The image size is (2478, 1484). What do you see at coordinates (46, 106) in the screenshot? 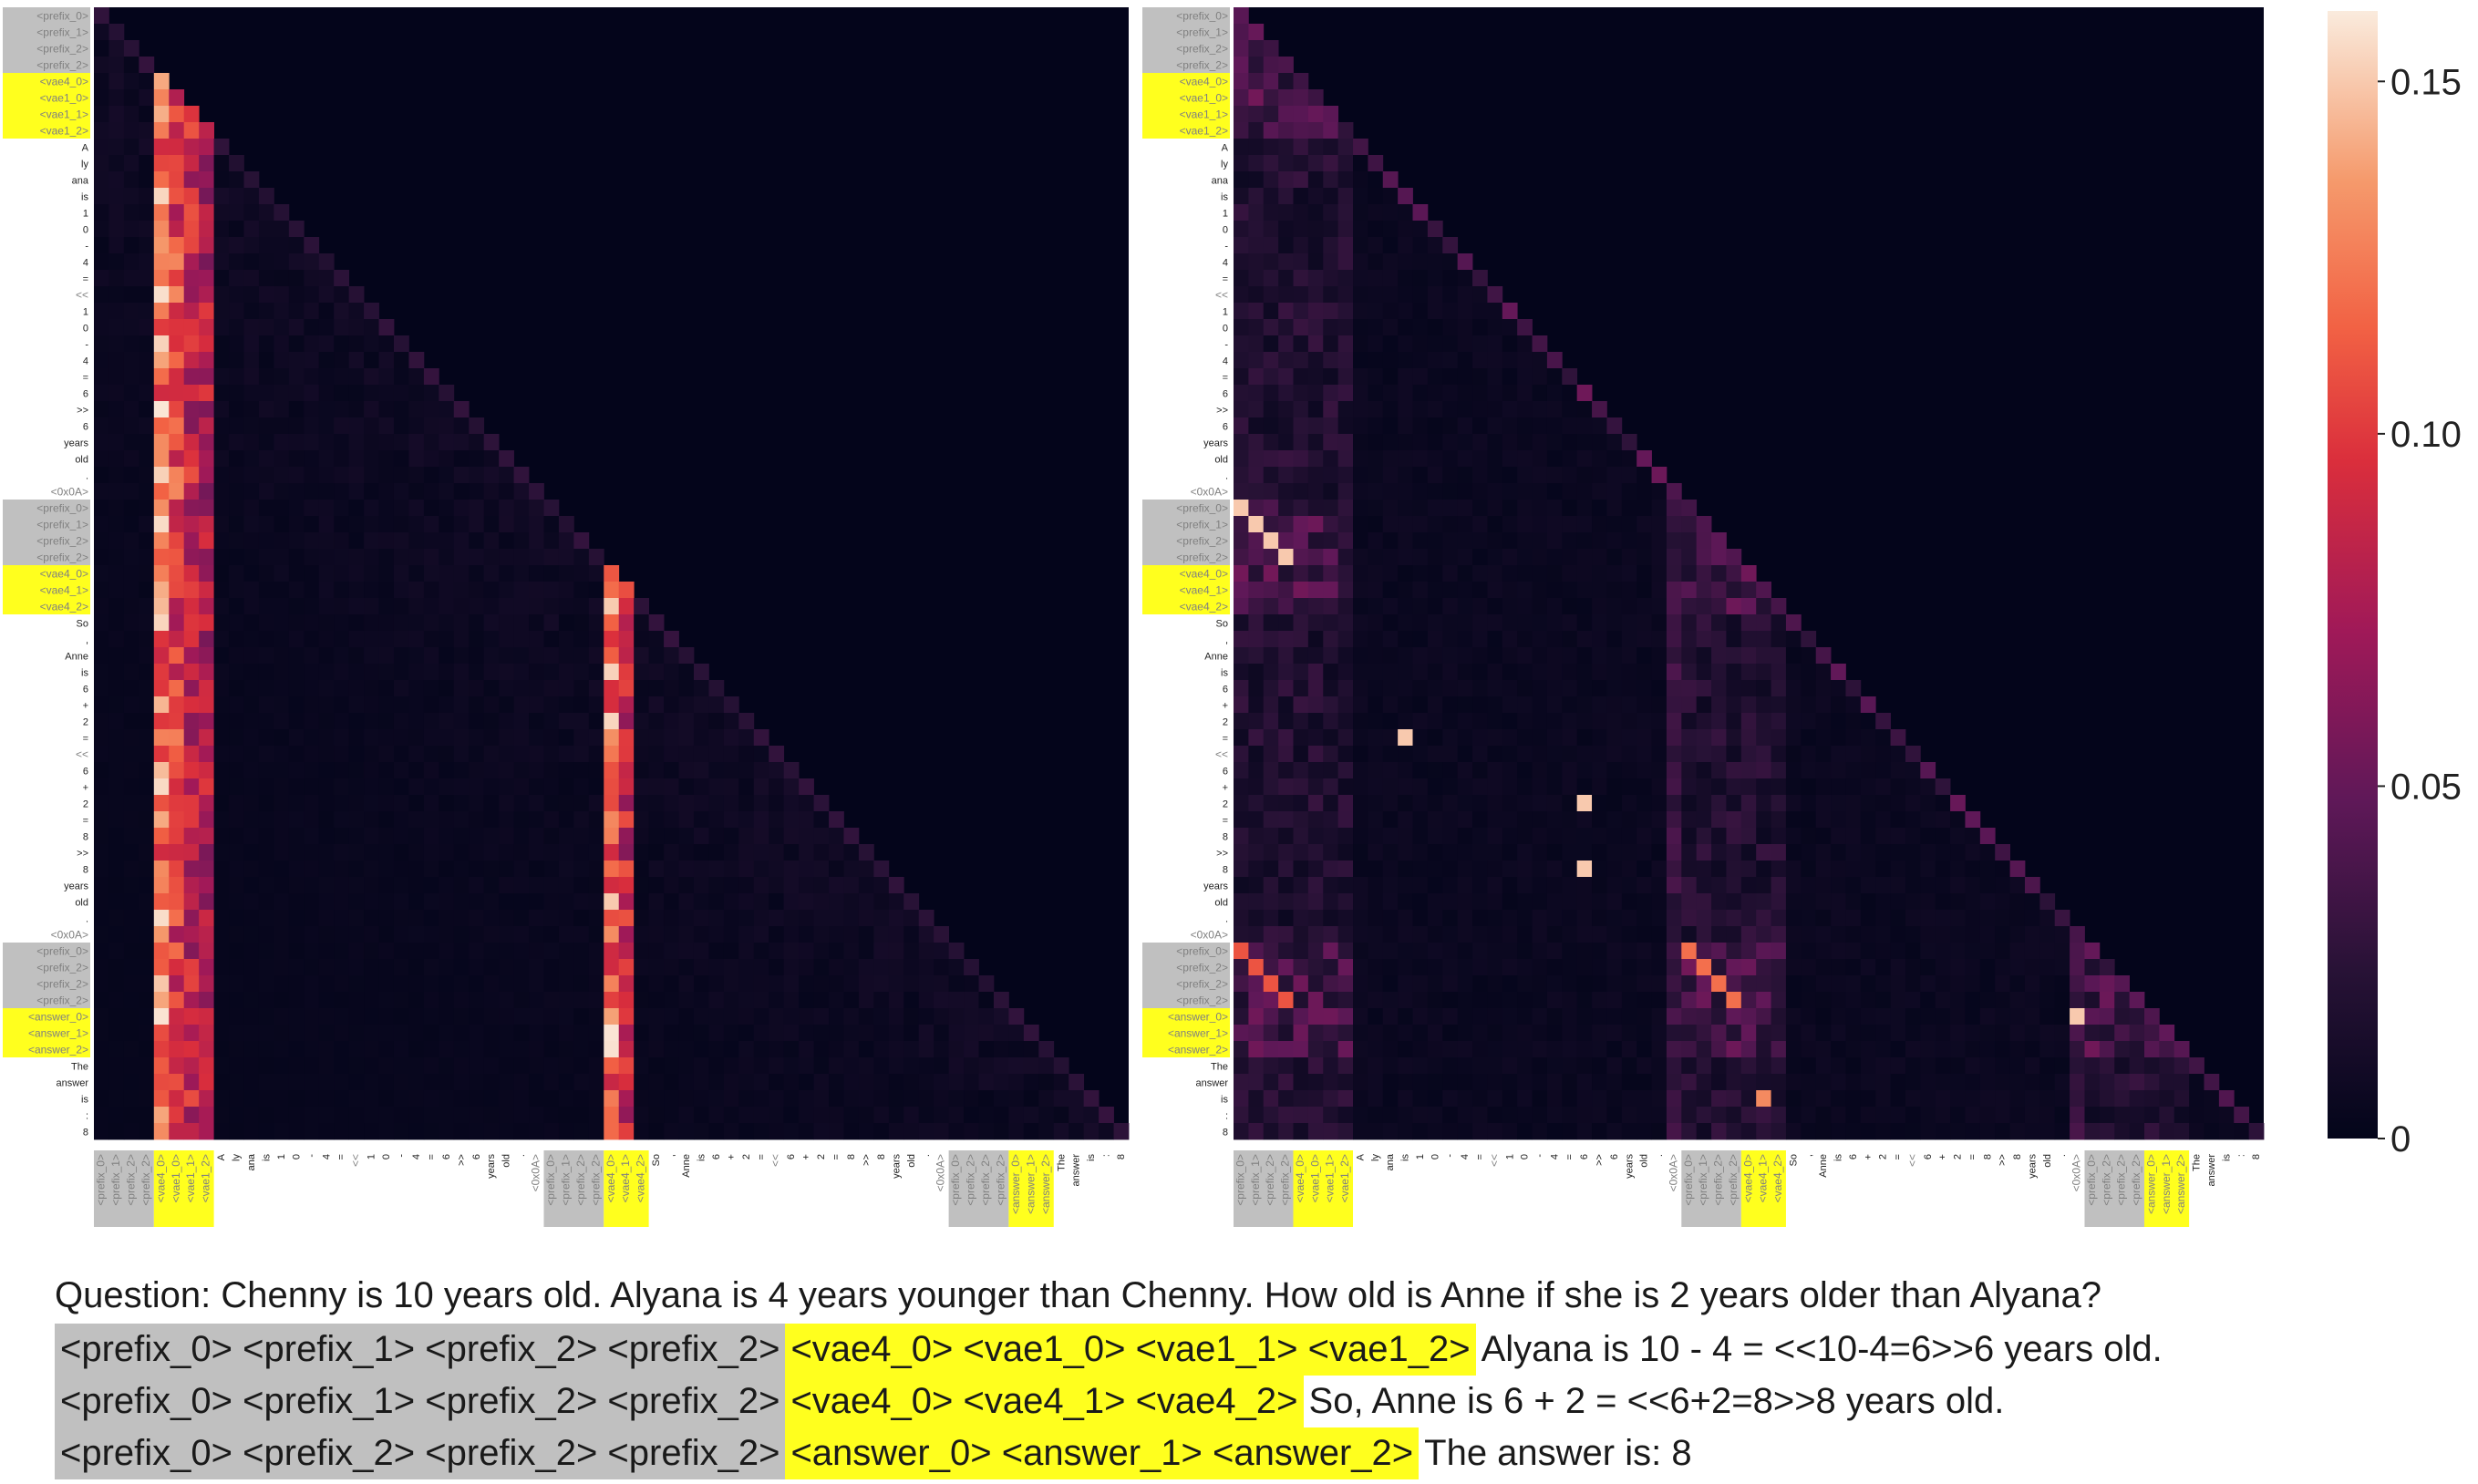
I see `y-label-group-highlight` at bounding box center [46, 106].